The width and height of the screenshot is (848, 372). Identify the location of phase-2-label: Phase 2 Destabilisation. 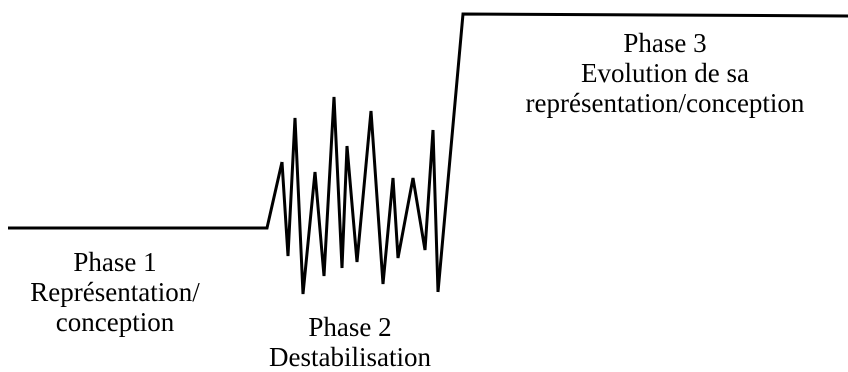
(350, 342).